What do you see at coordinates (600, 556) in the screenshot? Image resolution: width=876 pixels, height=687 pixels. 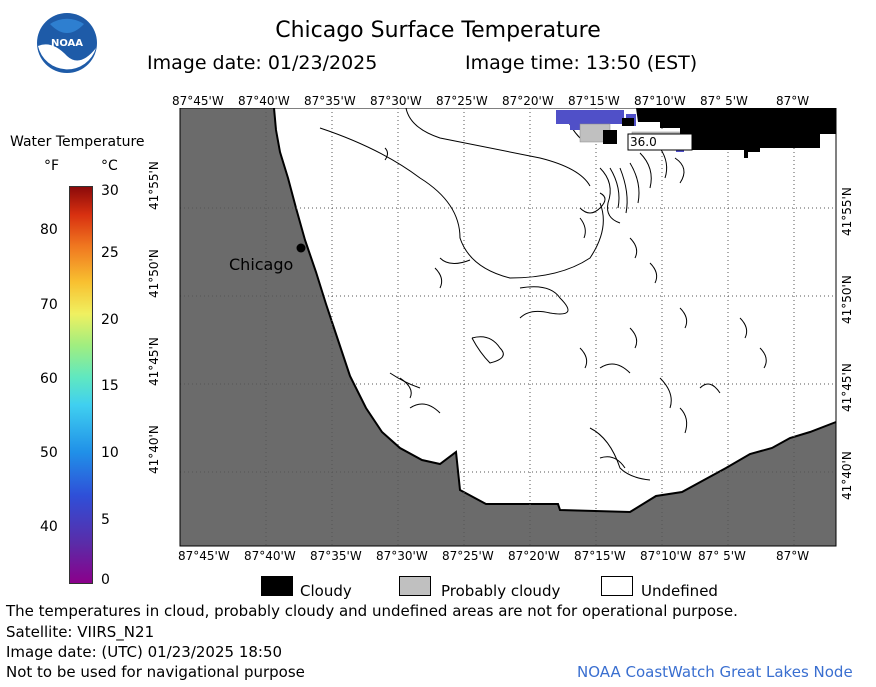 I see `lon-label-bottom: 87°15'W` at bounding box center [600, 556].